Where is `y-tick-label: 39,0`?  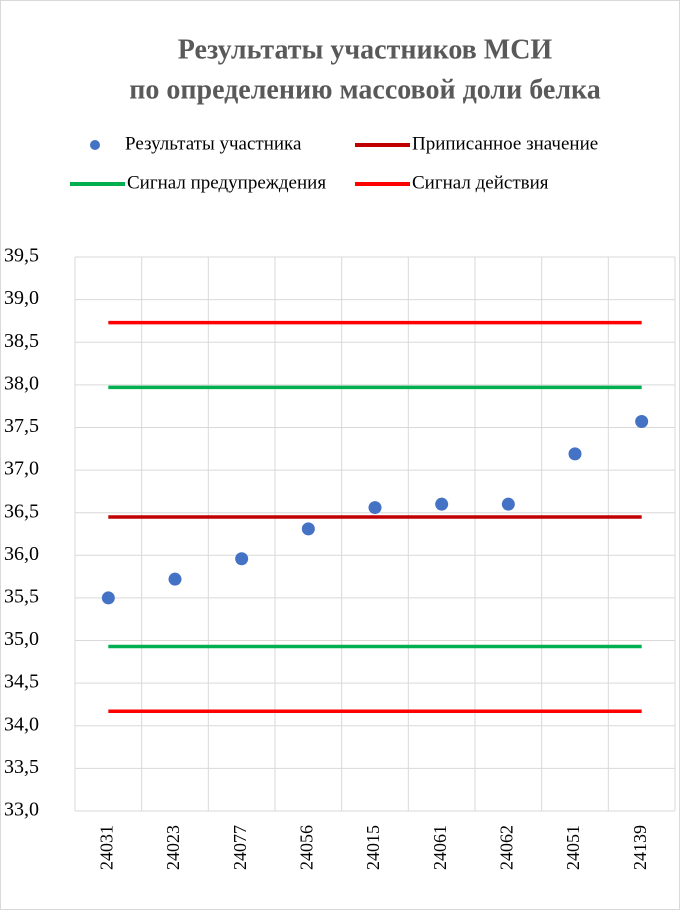
y-tick-label: 39,0 is located at coordinates (21, 298).